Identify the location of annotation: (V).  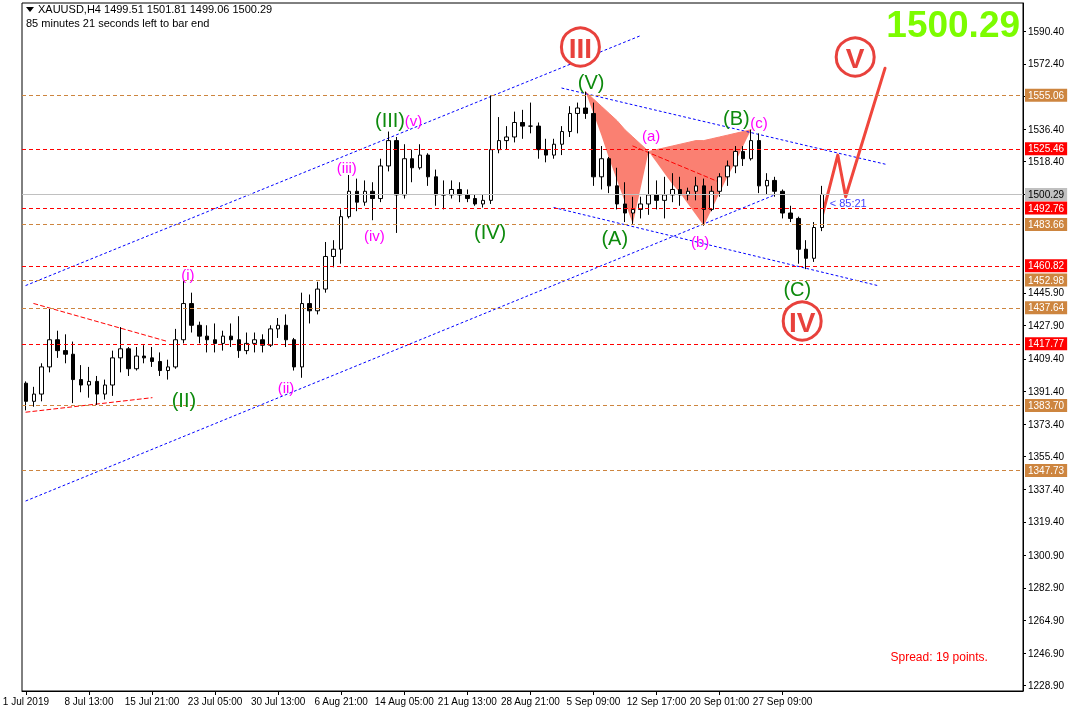
(591, 81).